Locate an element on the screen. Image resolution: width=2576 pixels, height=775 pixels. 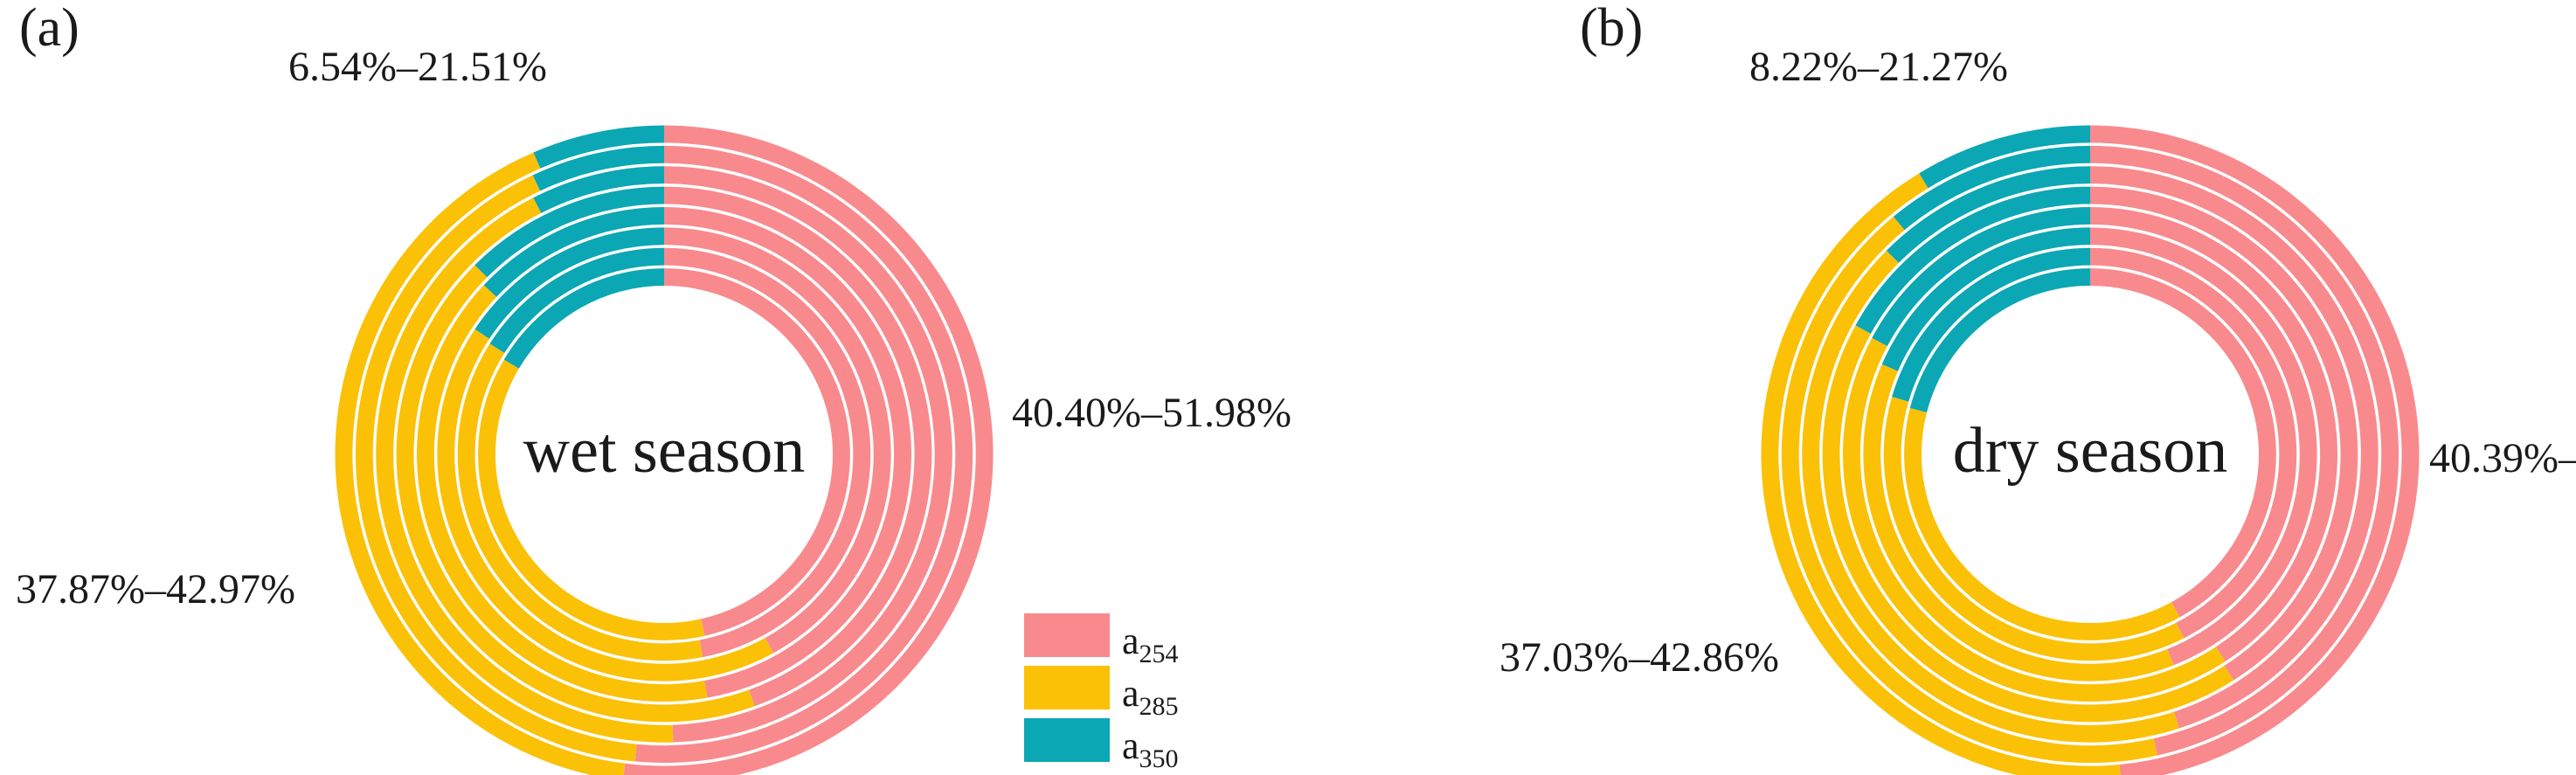
panel-label-b: (b) is located at coordinates (1611, 29).